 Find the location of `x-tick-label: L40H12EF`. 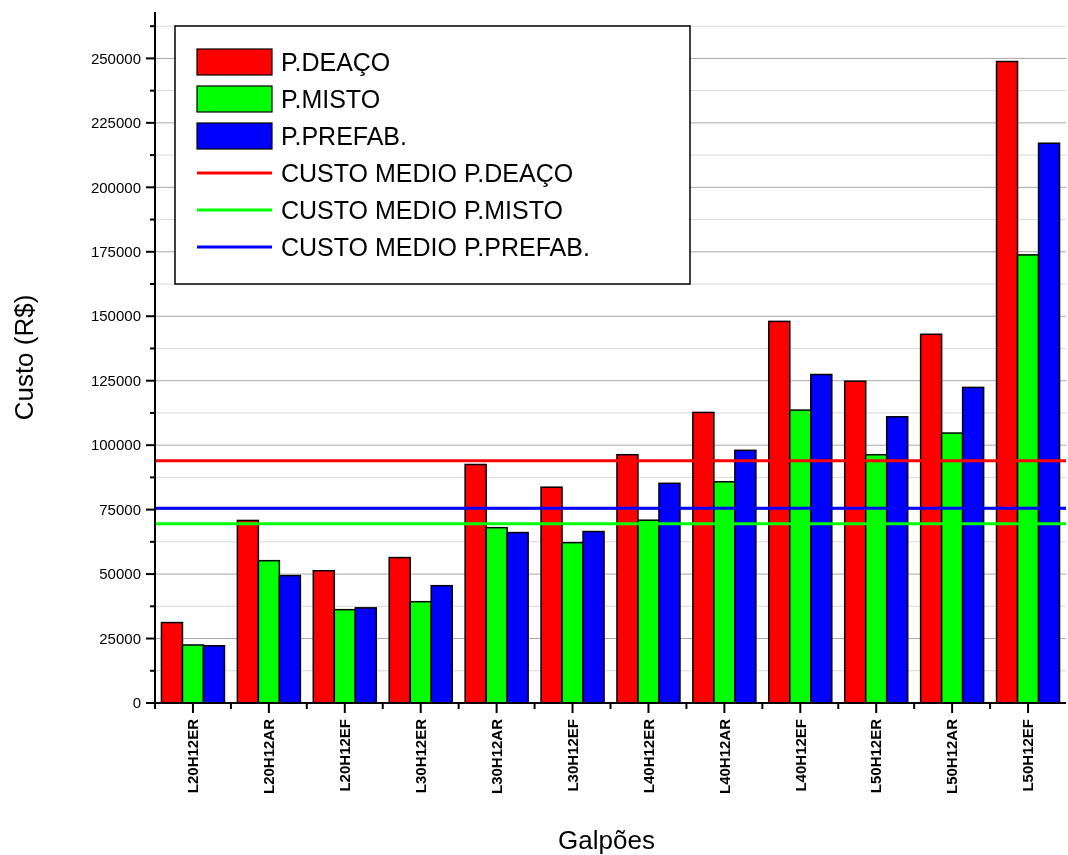

x-tick-label: L40H12EF is located at coordinates (800, 755).